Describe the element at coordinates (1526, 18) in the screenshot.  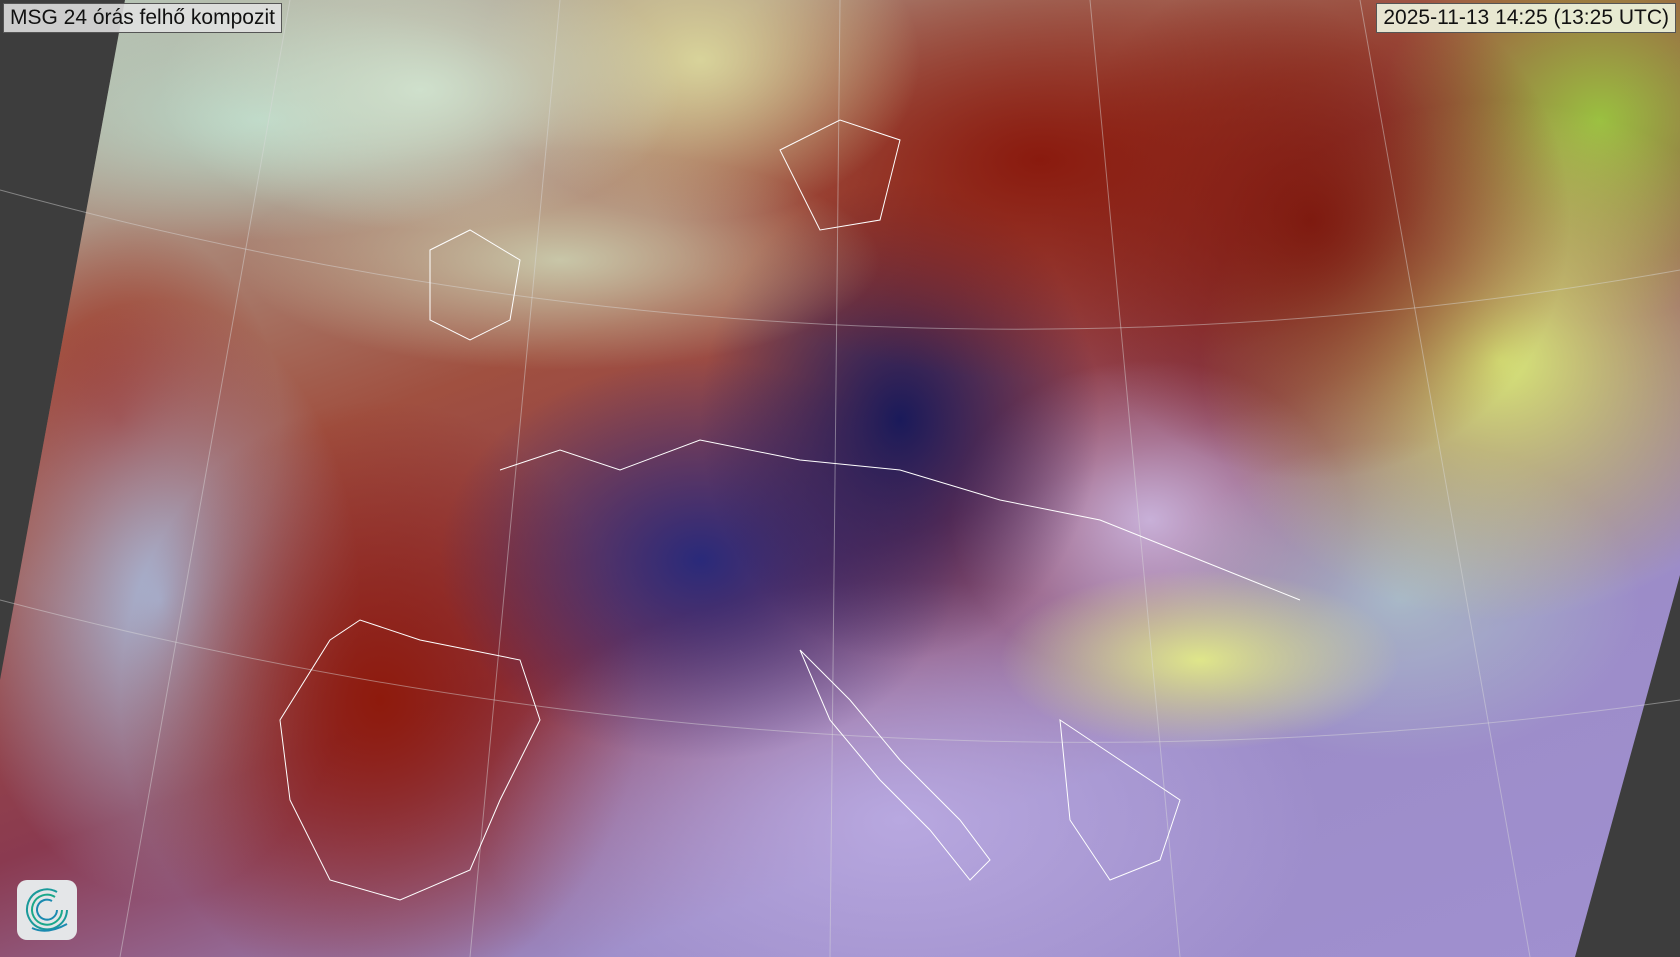
I see `timestamp-label: 2025-11-13 14:25 (13:25 UTC)` at that location.